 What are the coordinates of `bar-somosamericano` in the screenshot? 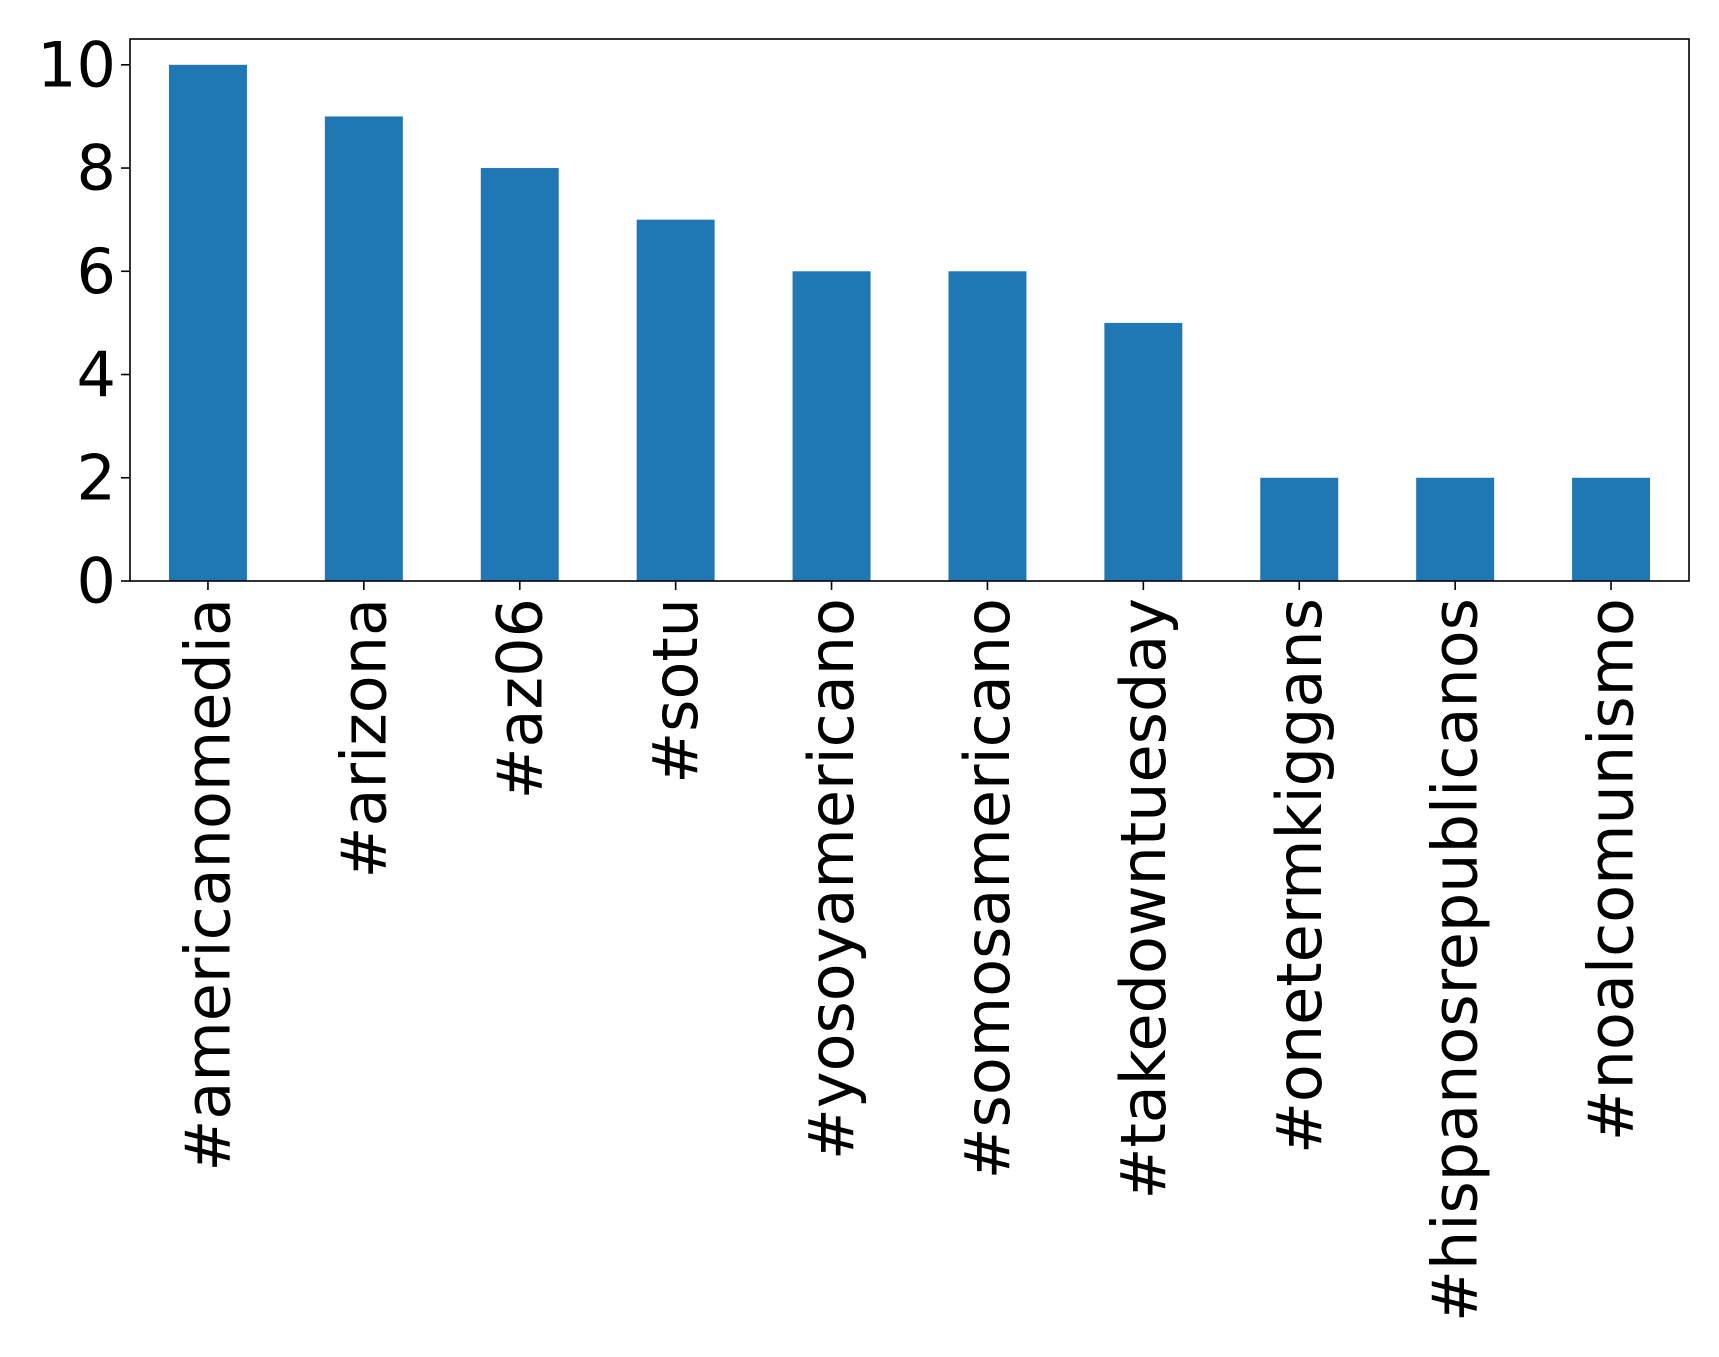 It's located at (987, 426).